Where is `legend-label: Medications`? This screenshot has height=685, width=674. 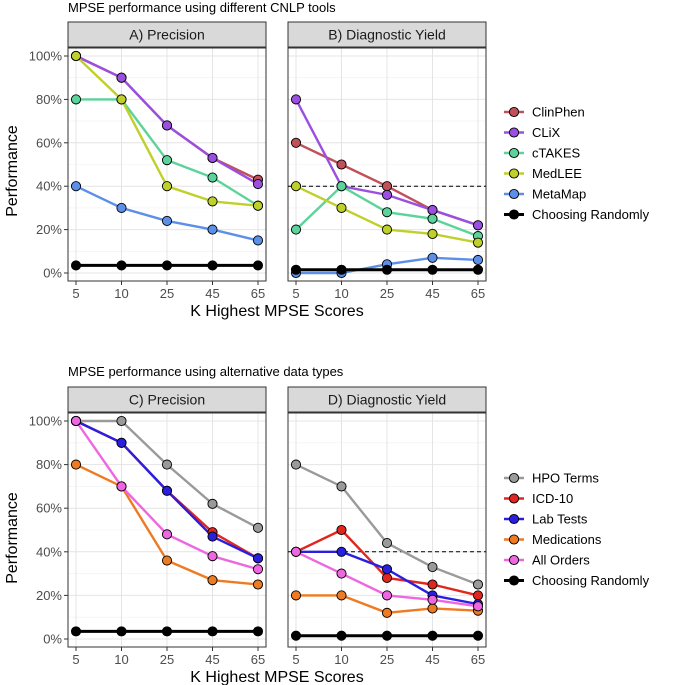
legend-label: Medications is located at coordinates (567, 539).